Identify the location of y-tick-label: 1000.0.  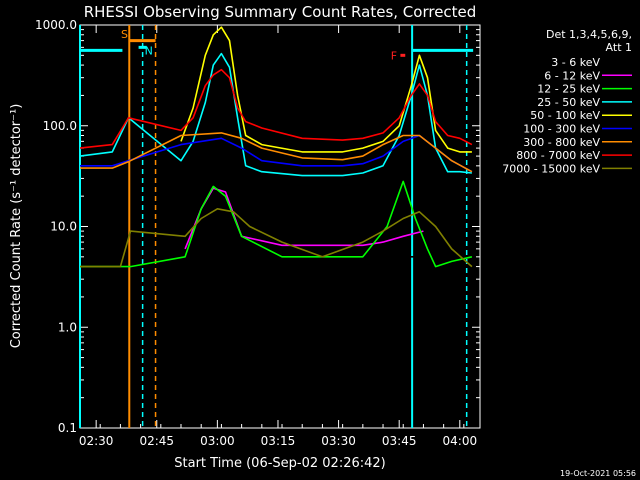
(56, 25).